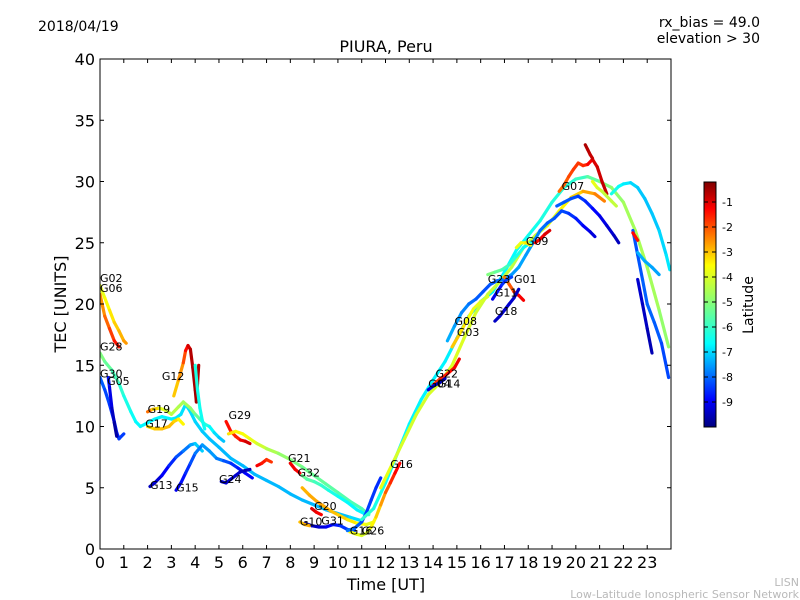  Describe the element at coordinates (640, 226) in the screenshot. I see `series-g30b` at that location.